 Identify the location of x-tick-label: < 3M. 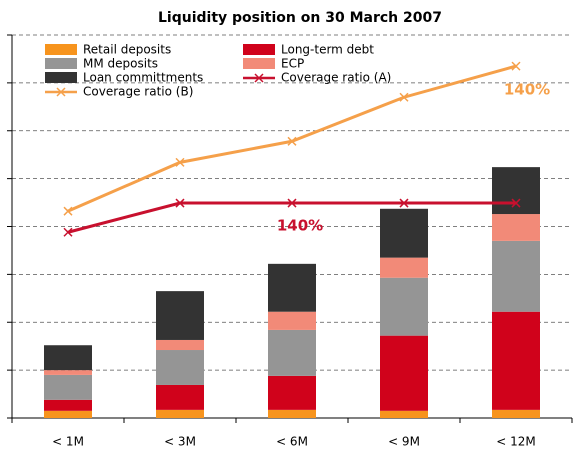
(180, 442).